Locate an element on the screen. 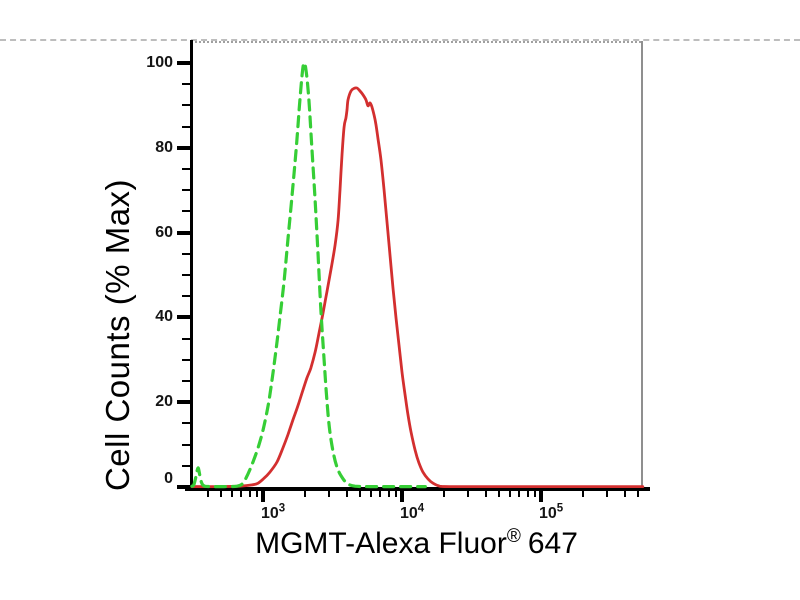 This screenshot has width=800, height=600. x-axis-title: MGMT-Alexa Fluor® 647 is located at coordinates (416, 544).